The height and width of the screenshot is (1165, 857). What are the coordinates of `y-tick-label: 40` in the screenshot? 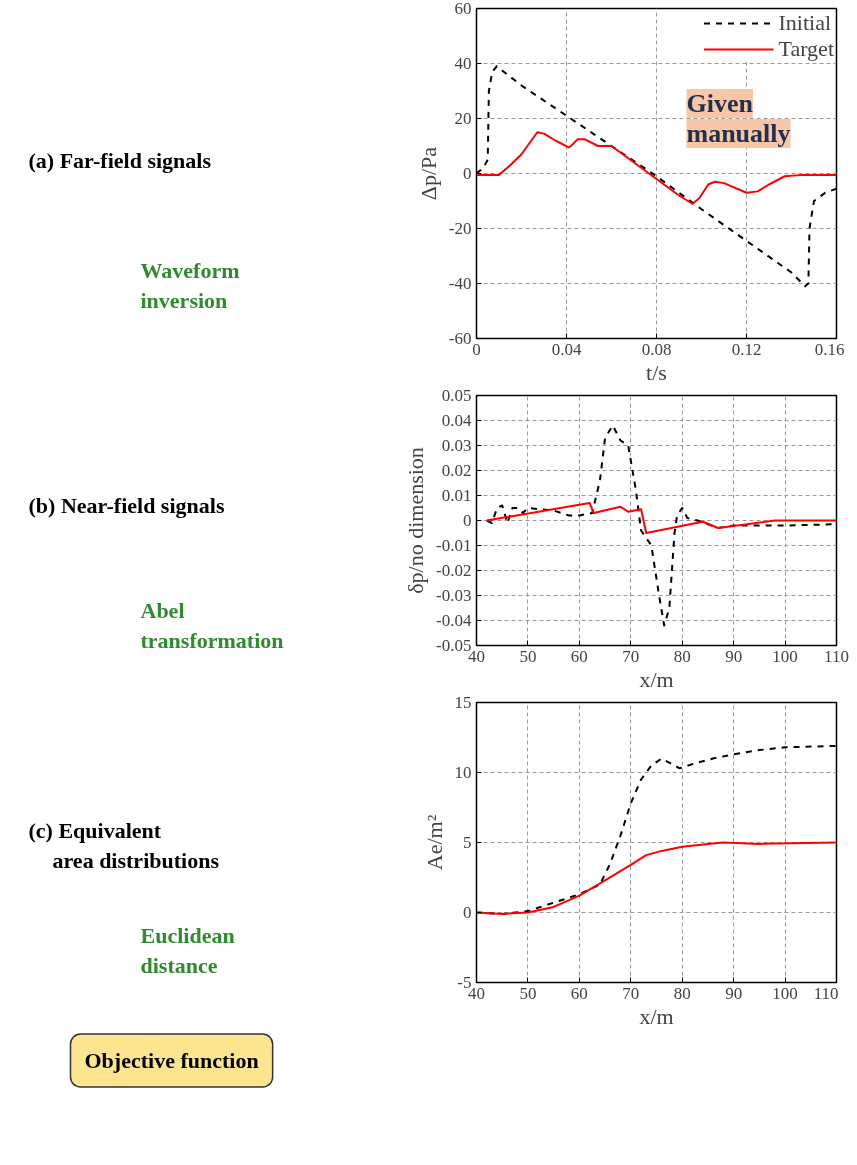 It's located at (463, 63).